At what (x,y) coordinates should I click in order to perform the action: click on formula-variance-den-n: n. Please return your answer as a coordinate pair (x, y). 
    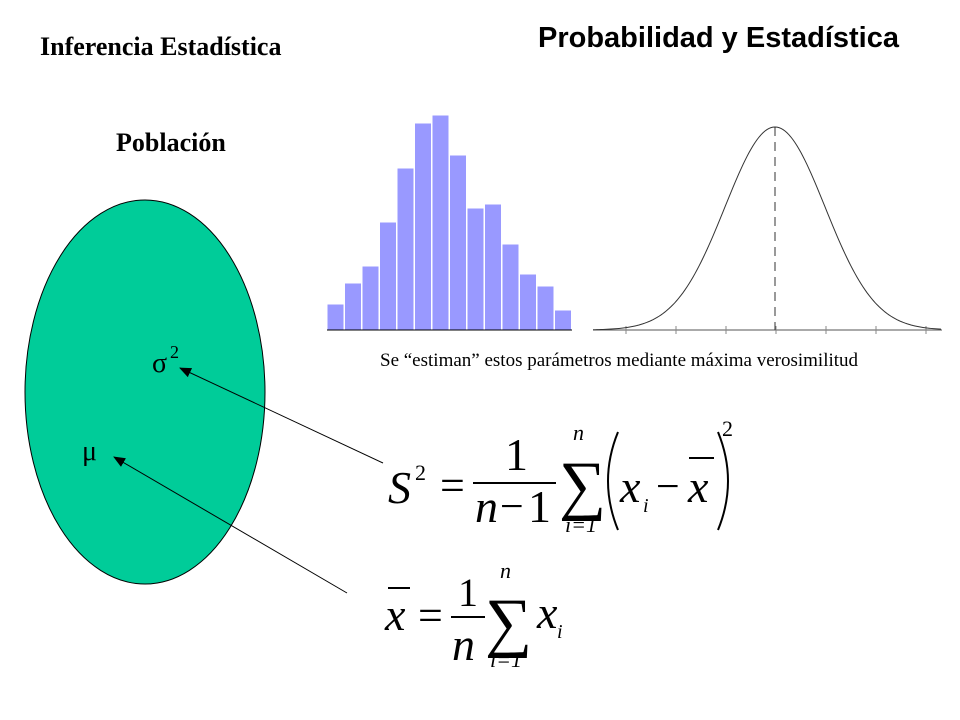
    Looking at the image, I should click on (486, 506).